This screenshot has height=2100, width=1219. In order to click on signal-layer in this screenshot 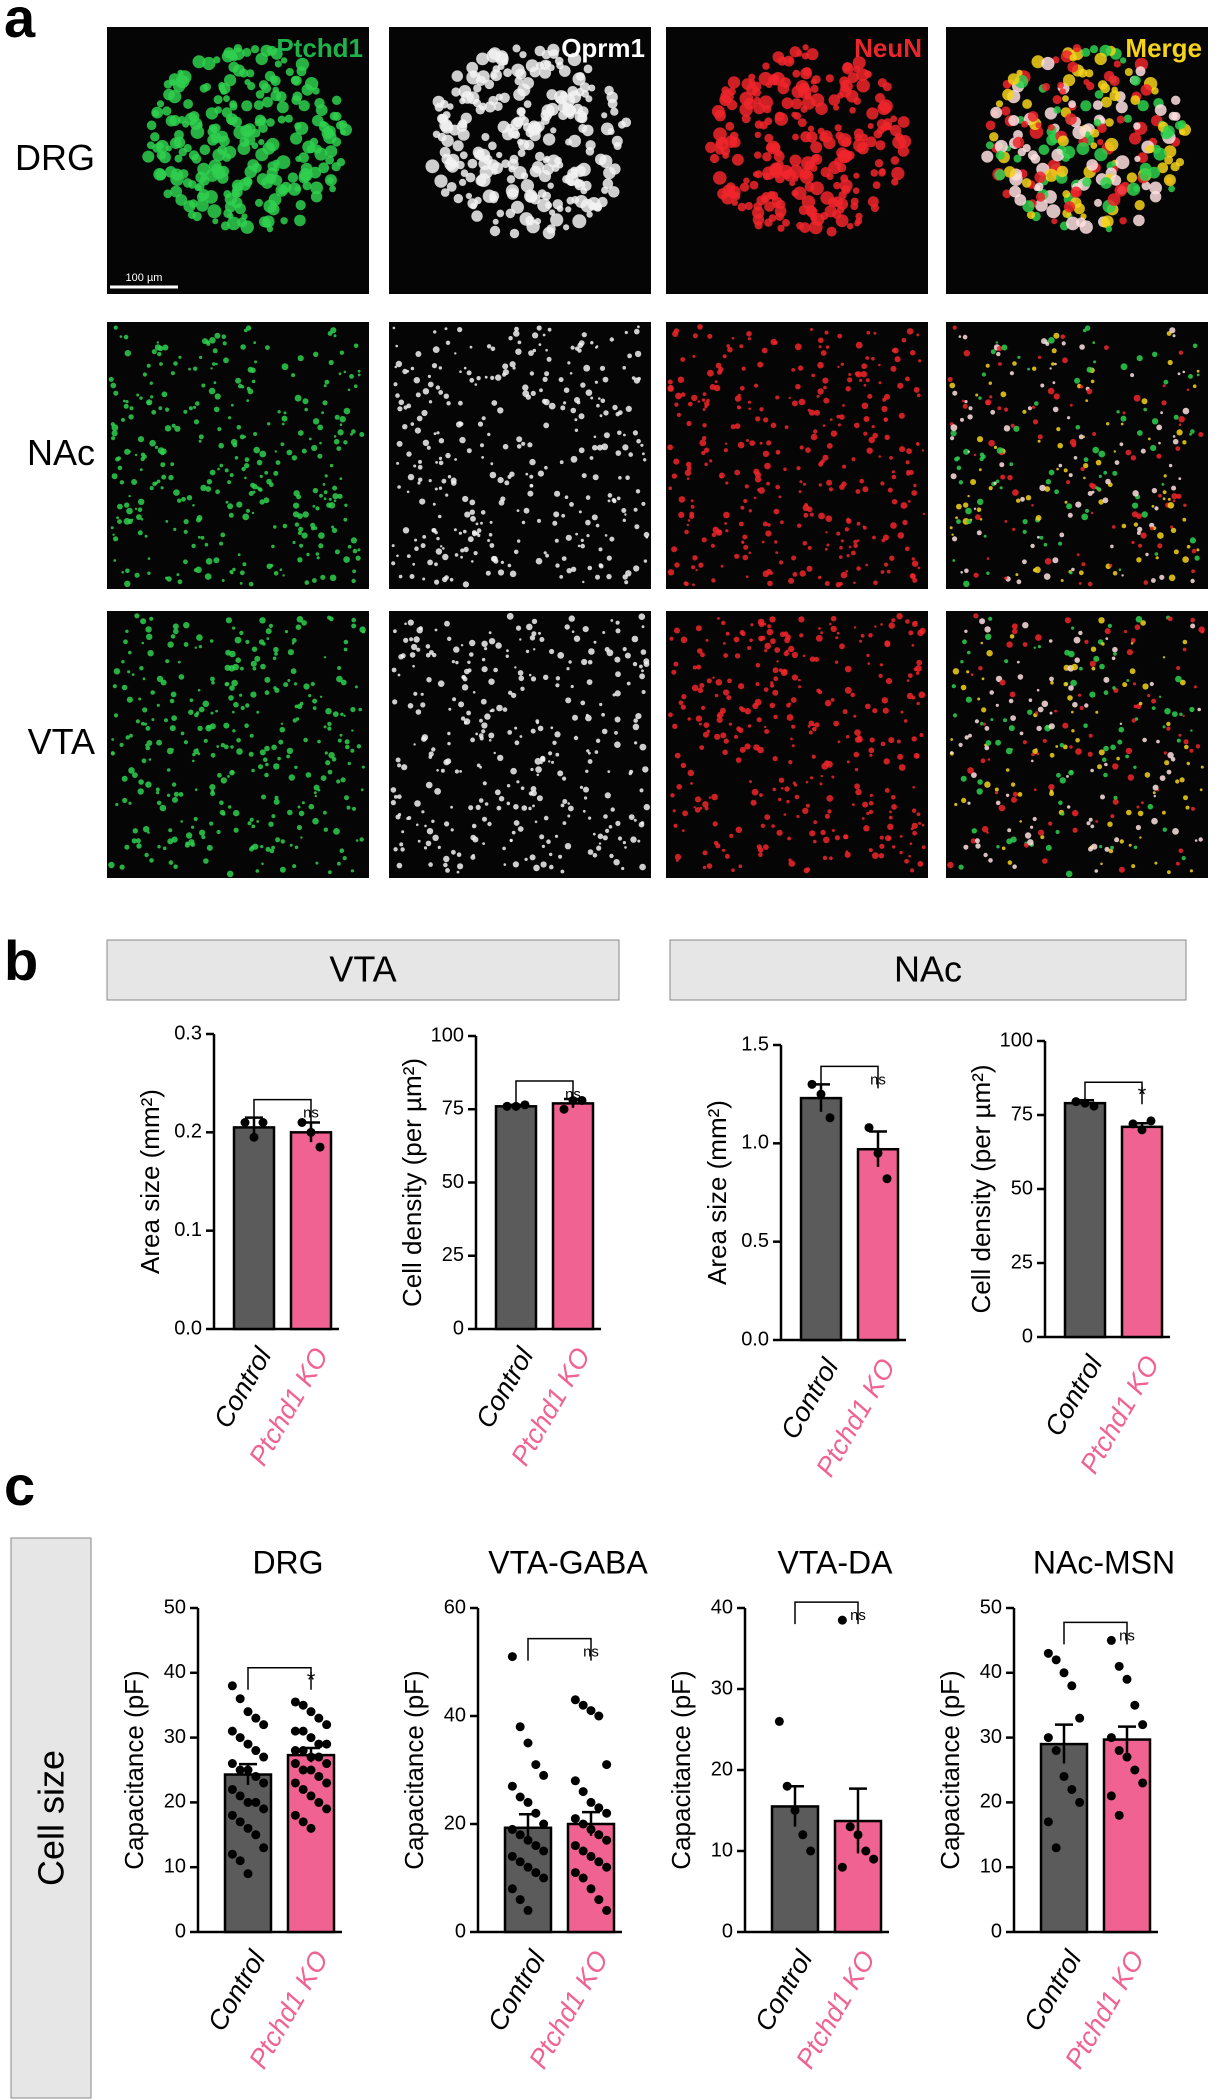, I will do `click(528, 141)`.